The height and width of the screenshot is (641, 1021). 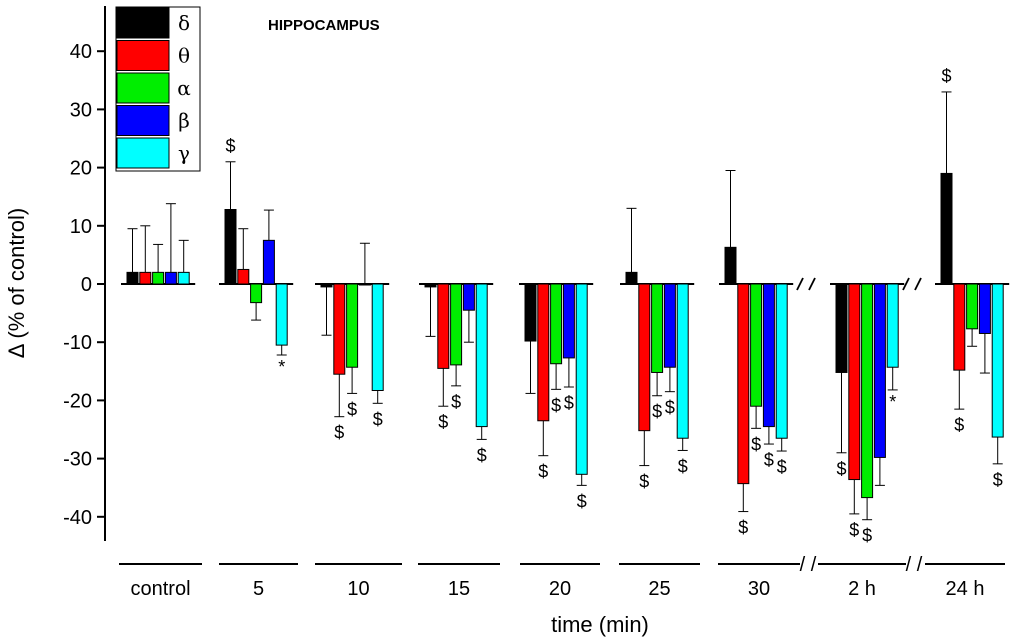 What do you see at coordinates (86, 285) in the screenshot?
I see `y-tick-label: 0` at bounding box center [86, 285].